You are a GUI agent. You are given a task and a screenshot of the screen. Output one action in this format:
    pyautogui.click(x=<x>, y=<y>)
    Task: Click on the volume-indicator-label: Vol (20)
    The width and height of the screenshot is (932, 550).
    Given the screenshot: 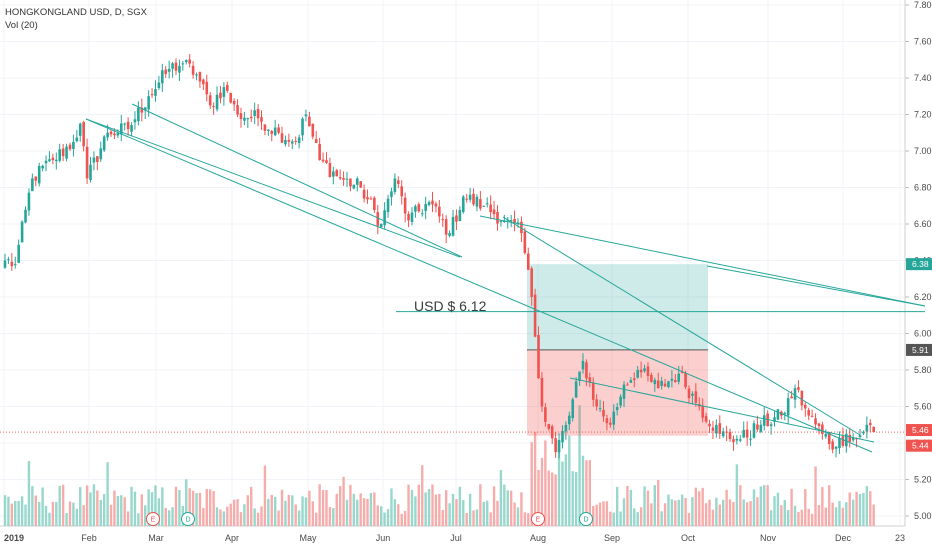 What is the action you would take?
    pyautogui.click(x=21, y=25)
    